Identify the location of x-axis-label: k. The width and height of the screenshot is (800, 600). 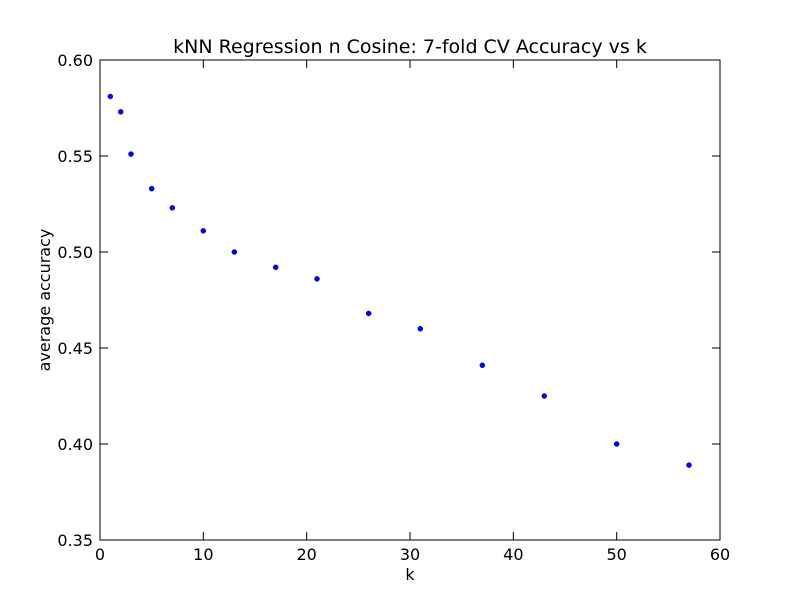
(410, 574).